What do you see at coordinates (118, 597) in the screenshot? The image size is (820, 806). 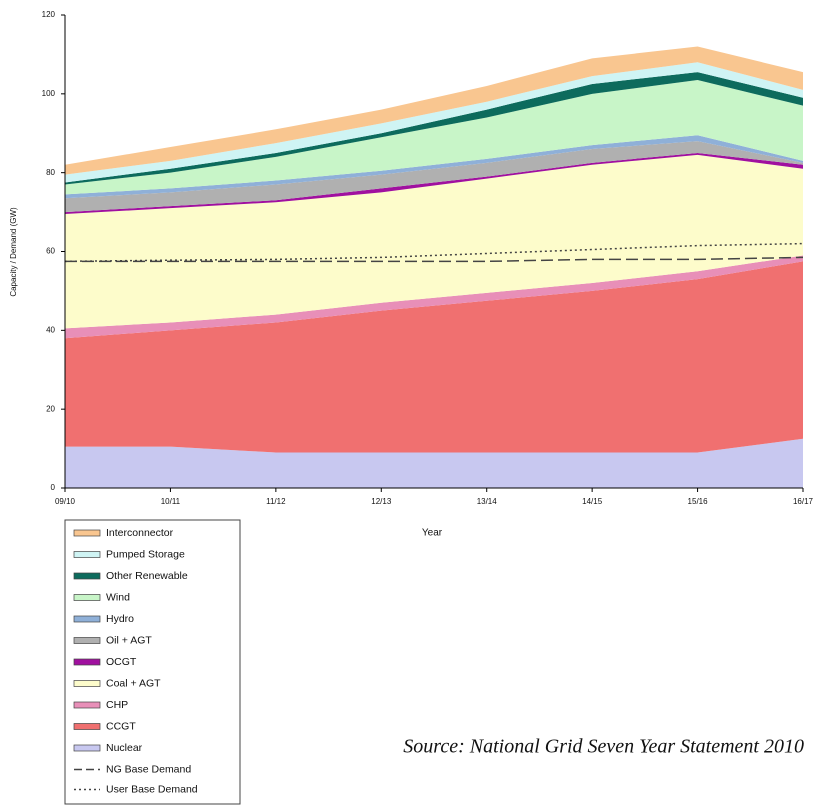 I see `legend-label: Wind` at bounding box center [118, 597].